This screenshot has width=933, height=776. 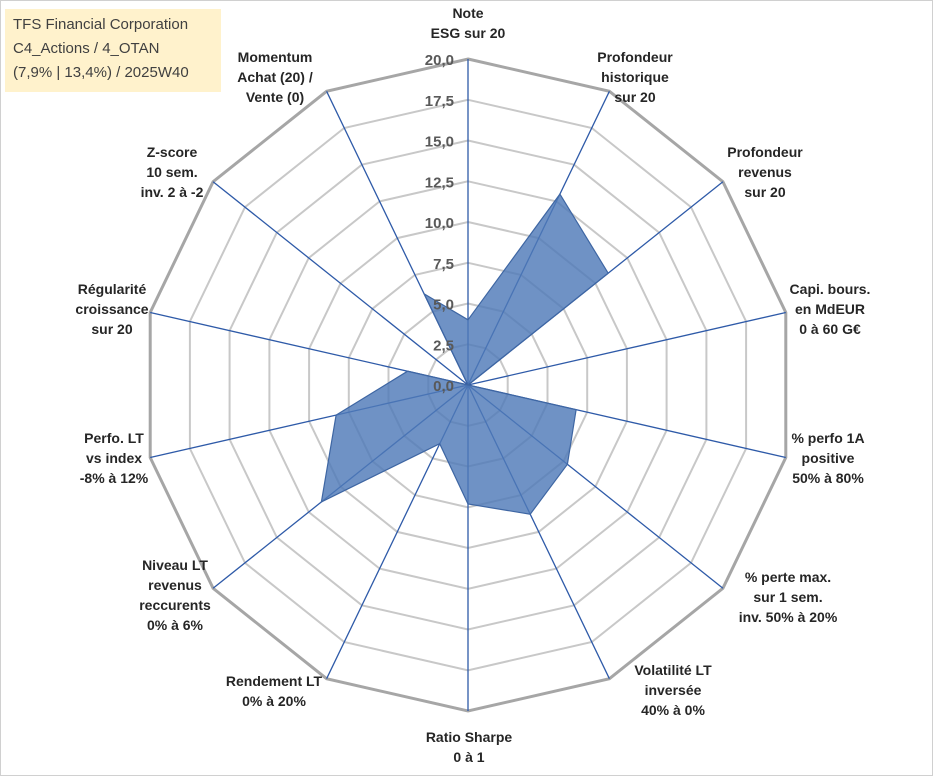 I want to click on axis-label-line: en MdEUR, so click(x=830, y=309).